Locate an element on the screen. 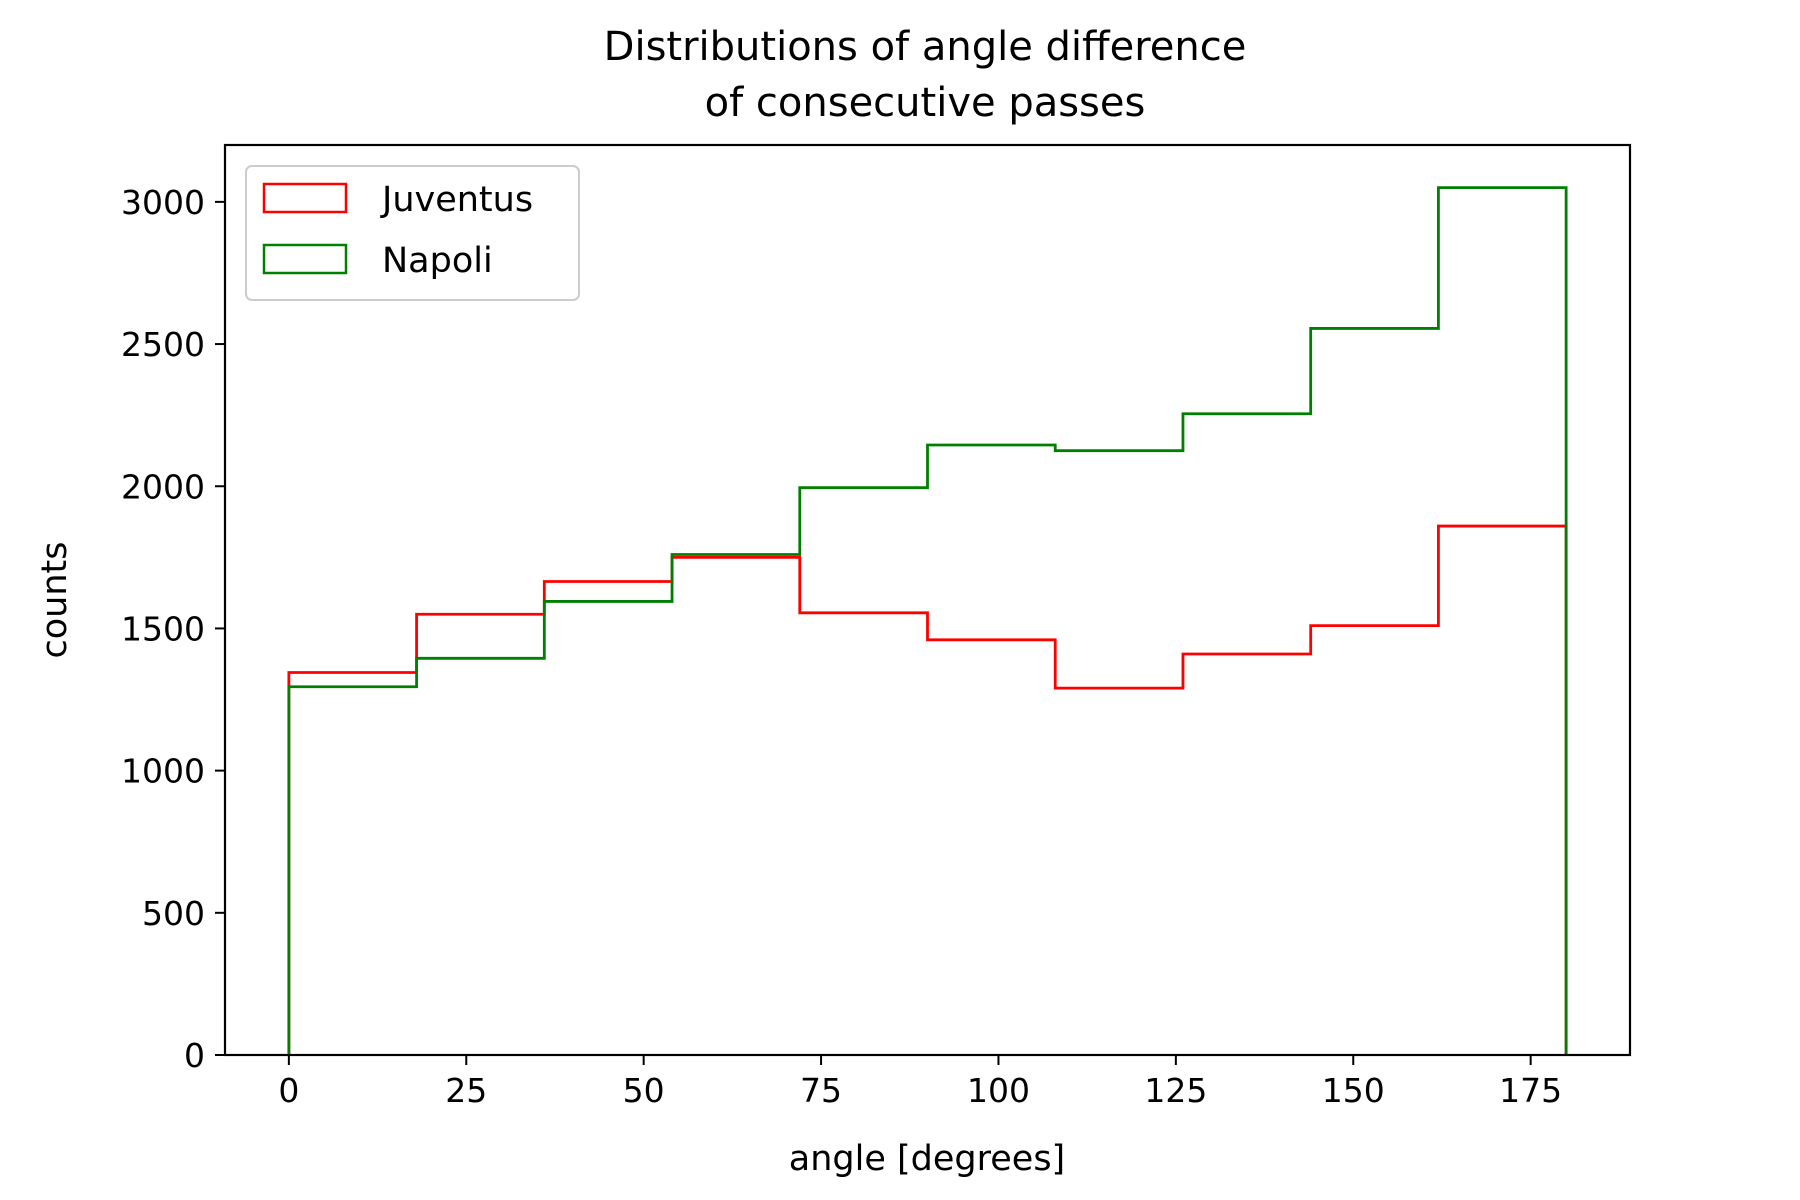  y-tick-label: 500 is located at coordinates (173, 913).